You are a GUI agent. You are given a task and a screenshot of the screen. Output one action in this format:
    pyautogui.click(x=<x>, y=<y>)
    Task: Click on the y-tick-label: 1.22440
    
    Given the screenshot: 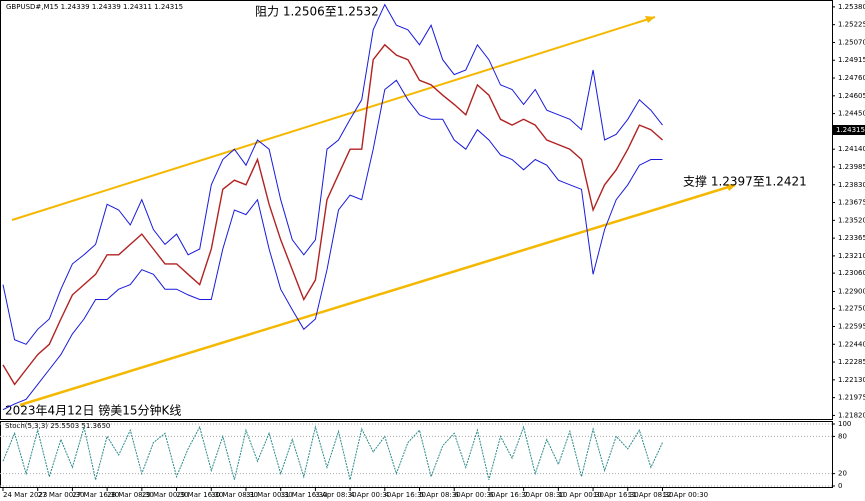 What is the action you would take?
    pyautogui.click(x=851, y=344)
    